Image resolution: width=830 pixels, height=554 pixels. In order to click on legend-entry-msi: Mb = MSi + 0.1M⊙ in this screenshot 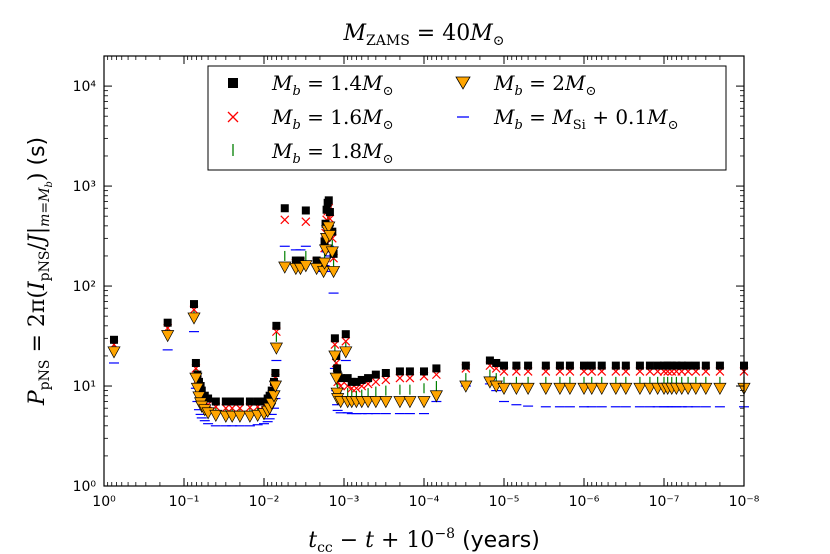, I will do `click(568, 119)`.